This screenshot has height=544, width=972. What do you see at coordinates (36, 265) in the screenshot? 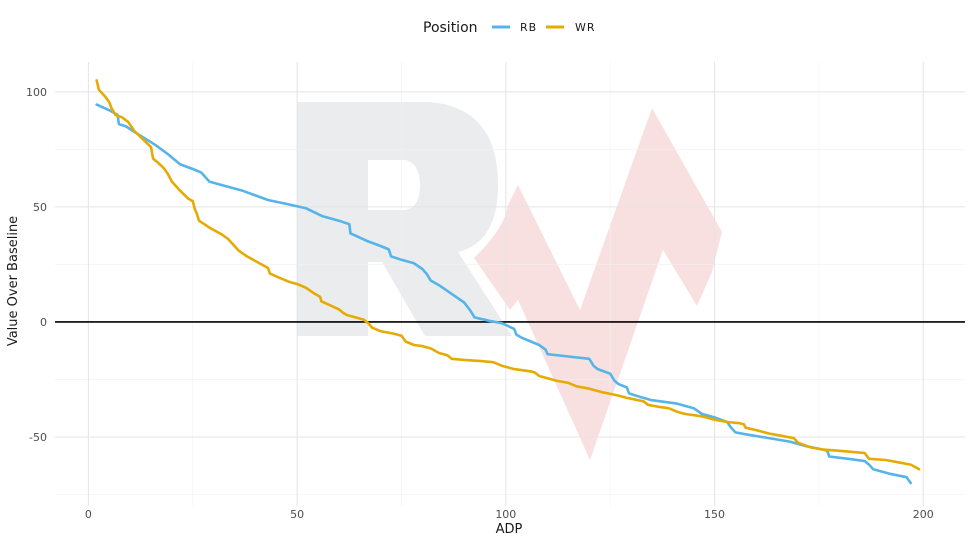
I see `y-tick-labels: -50 0 50 100` at bounding box center [36, 265].